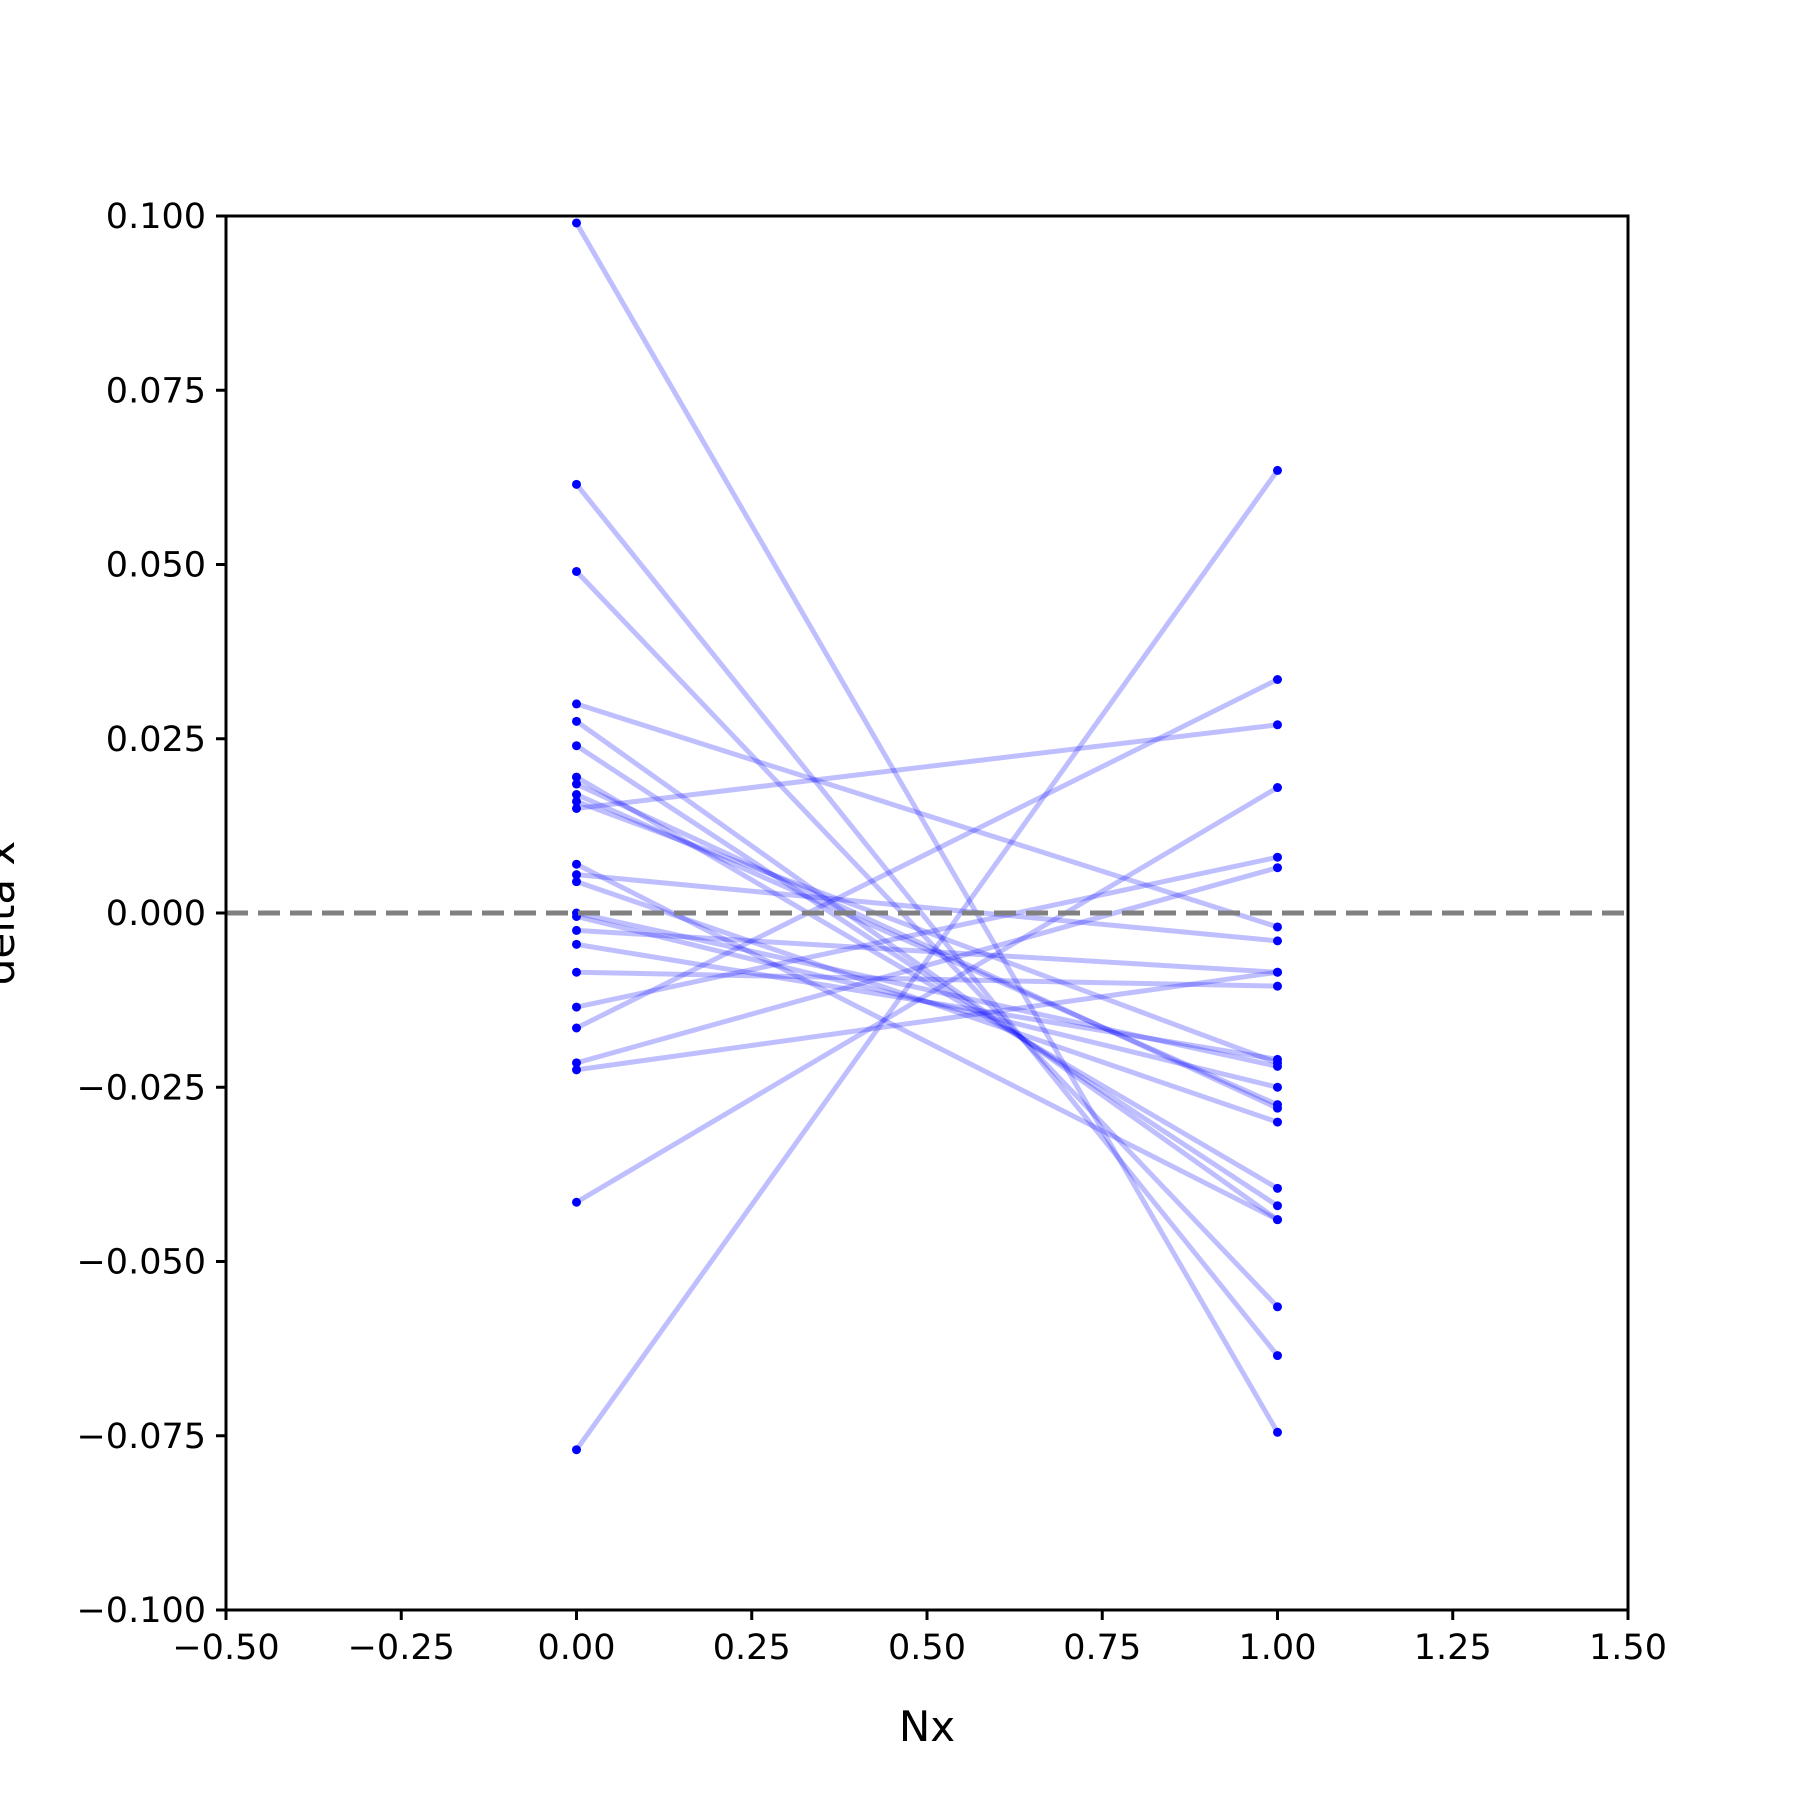 This screenshot has height=1800, width=1800. Describe the element at coordinates (1277, 1356) in the screenshot. I see `data-point-2-end` at that location.